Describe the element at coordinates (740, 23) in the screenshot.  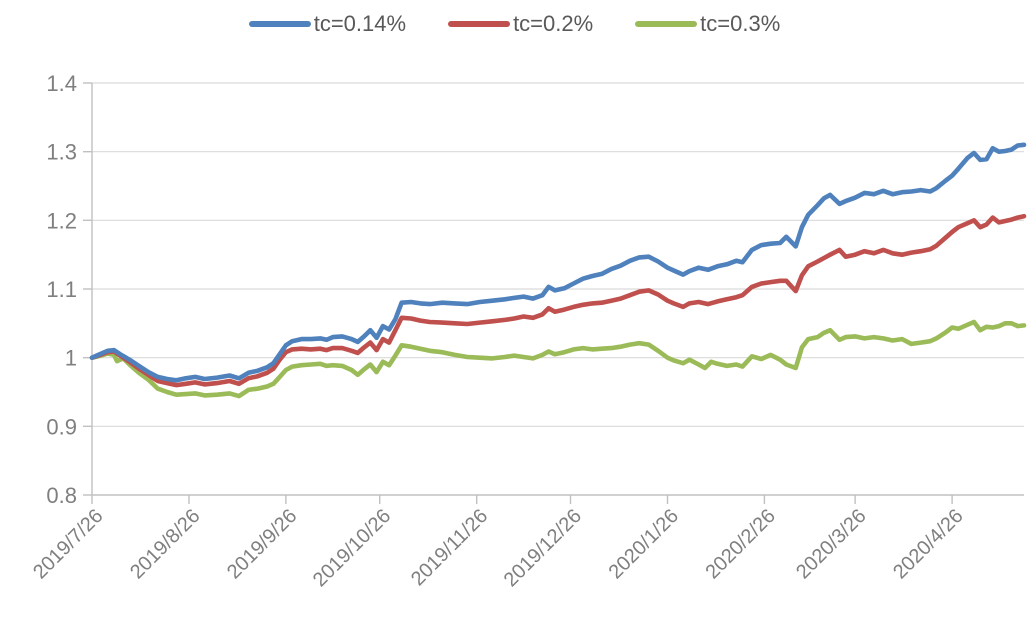
I see `legend-label: tc=0.3%` at that location.